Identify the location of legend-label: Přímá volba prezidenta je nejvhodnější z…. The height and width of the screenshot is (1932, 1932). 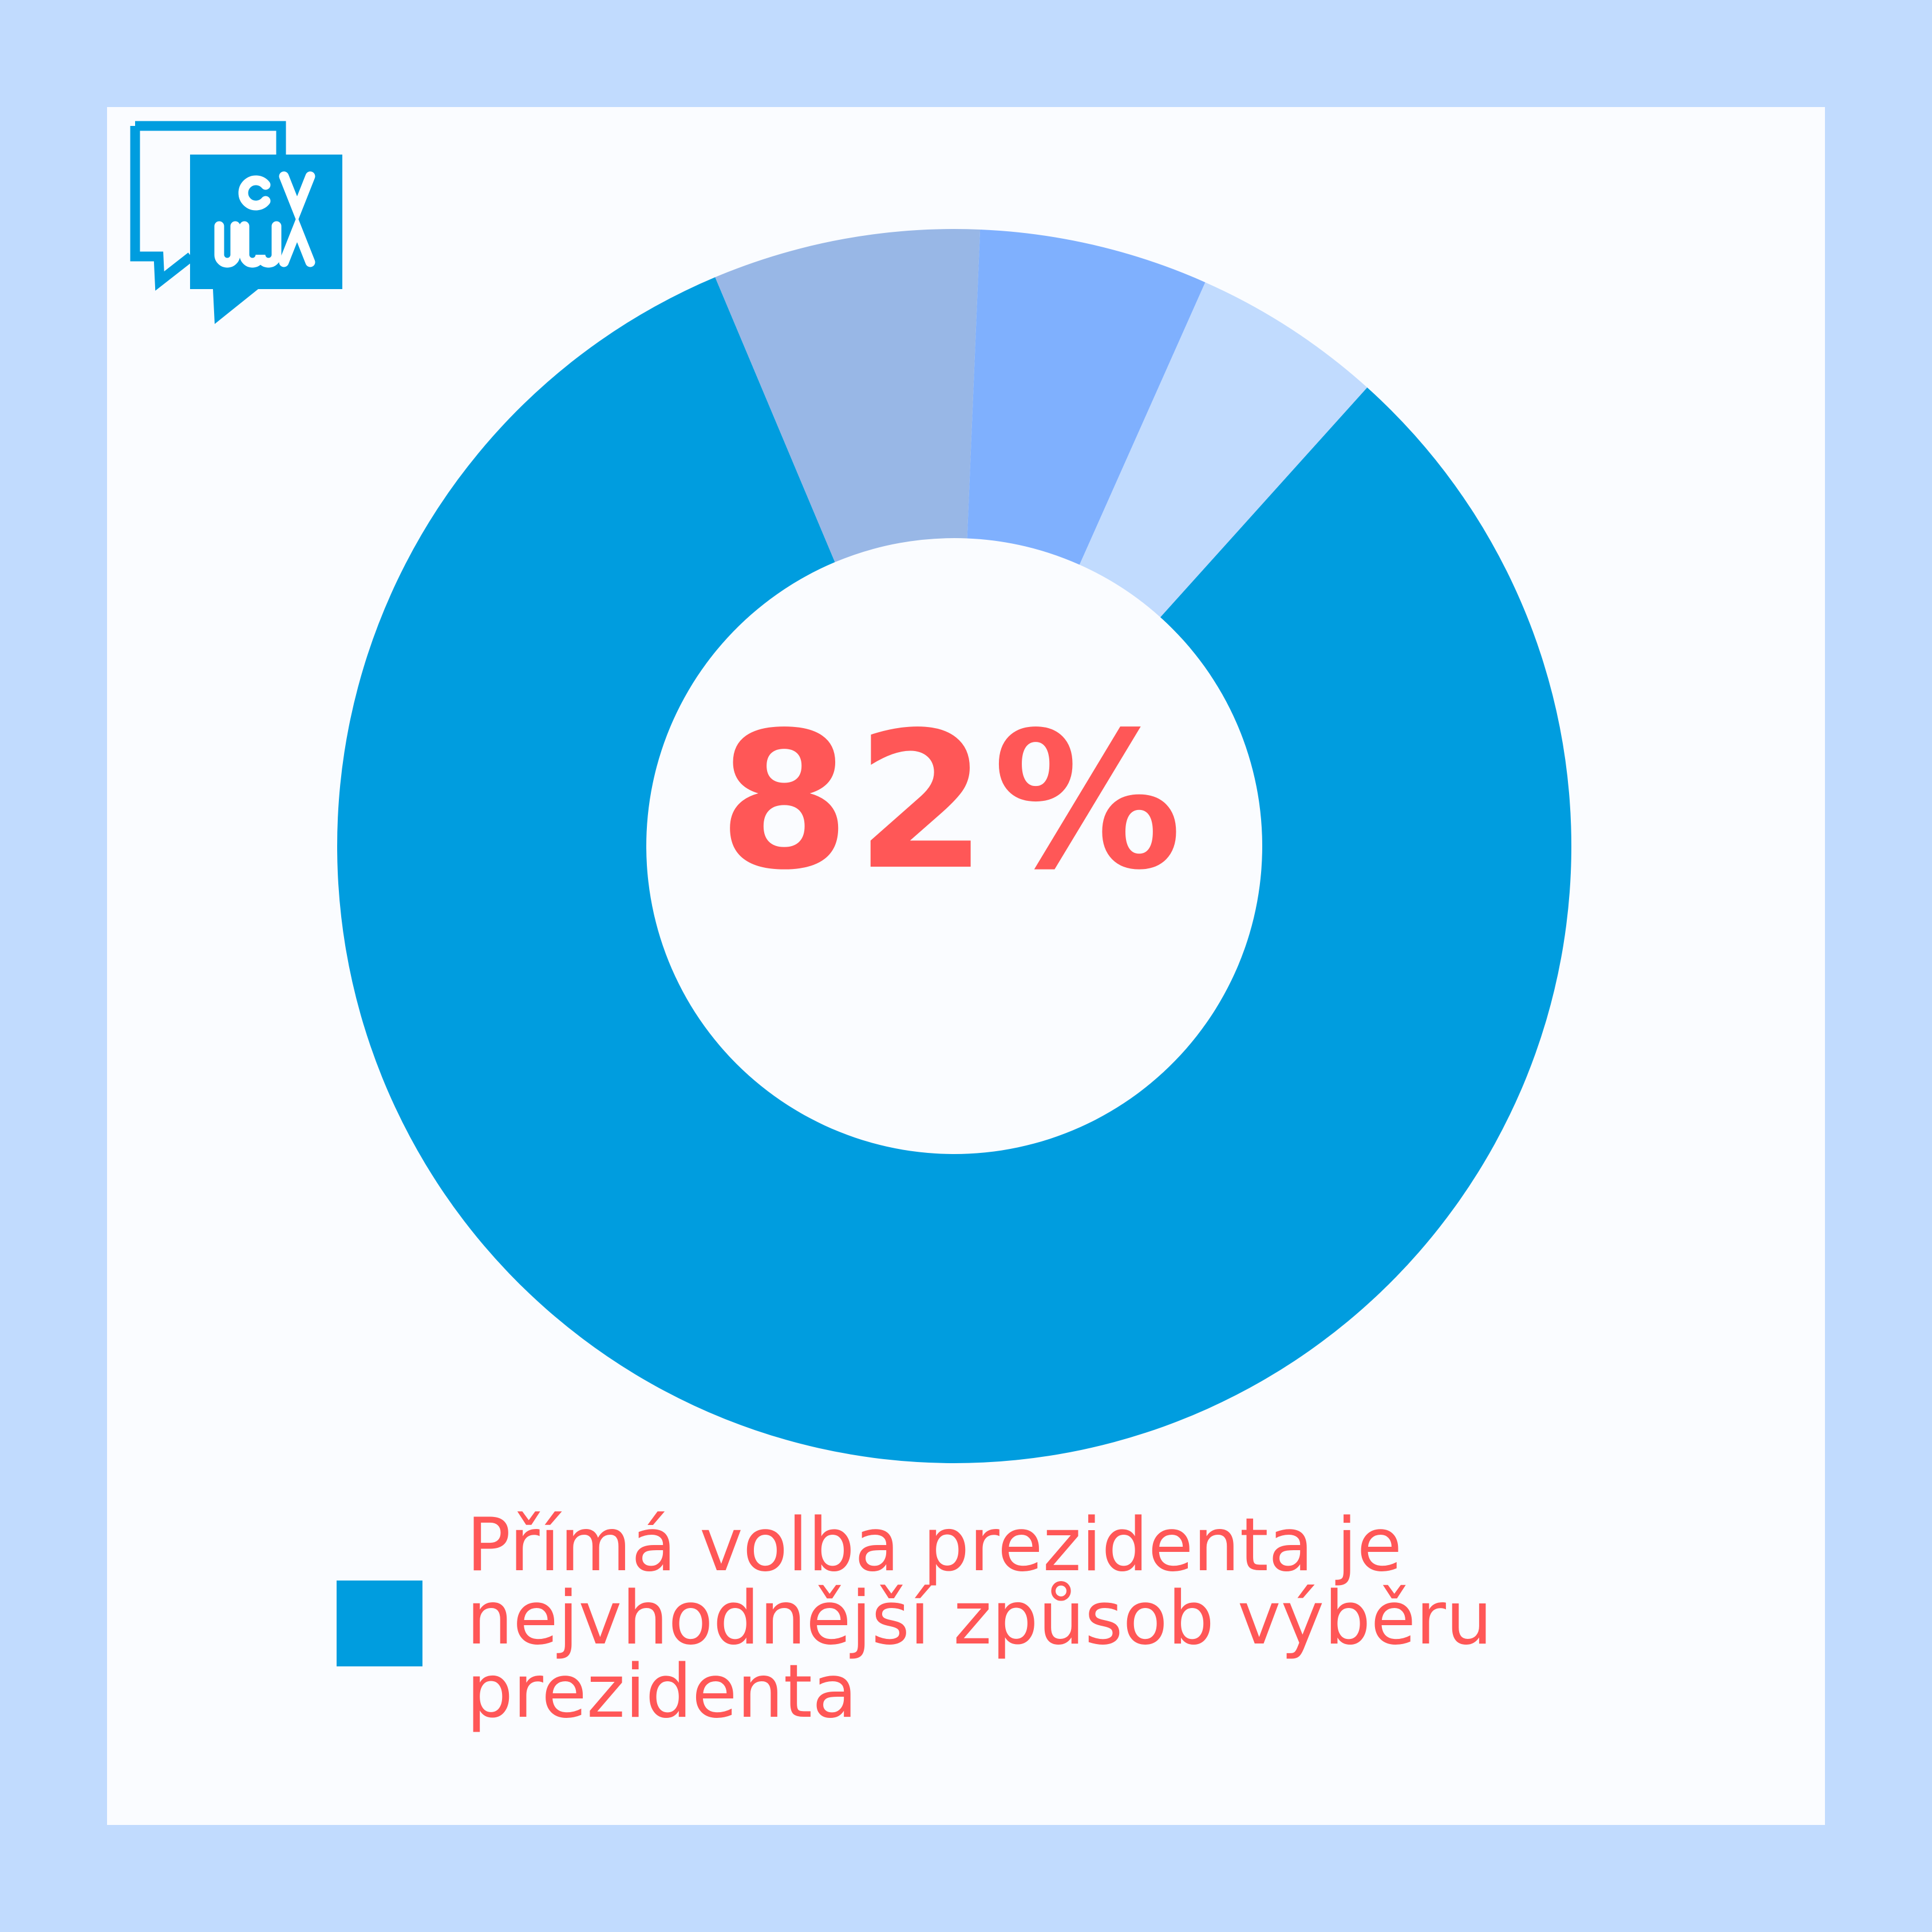
(979, 1619).